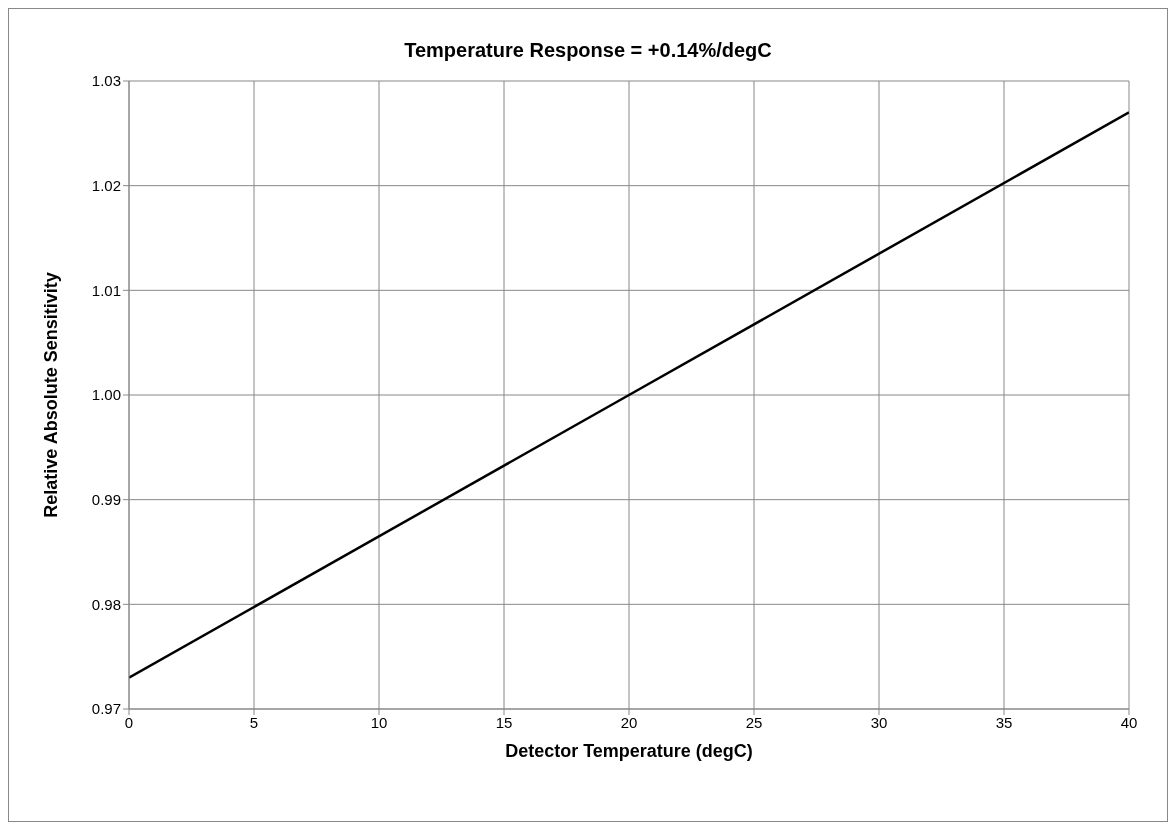  Describe the element at coordinates (1004, 722) in the screenshot. I see `x-tick-label: 35` at that location.